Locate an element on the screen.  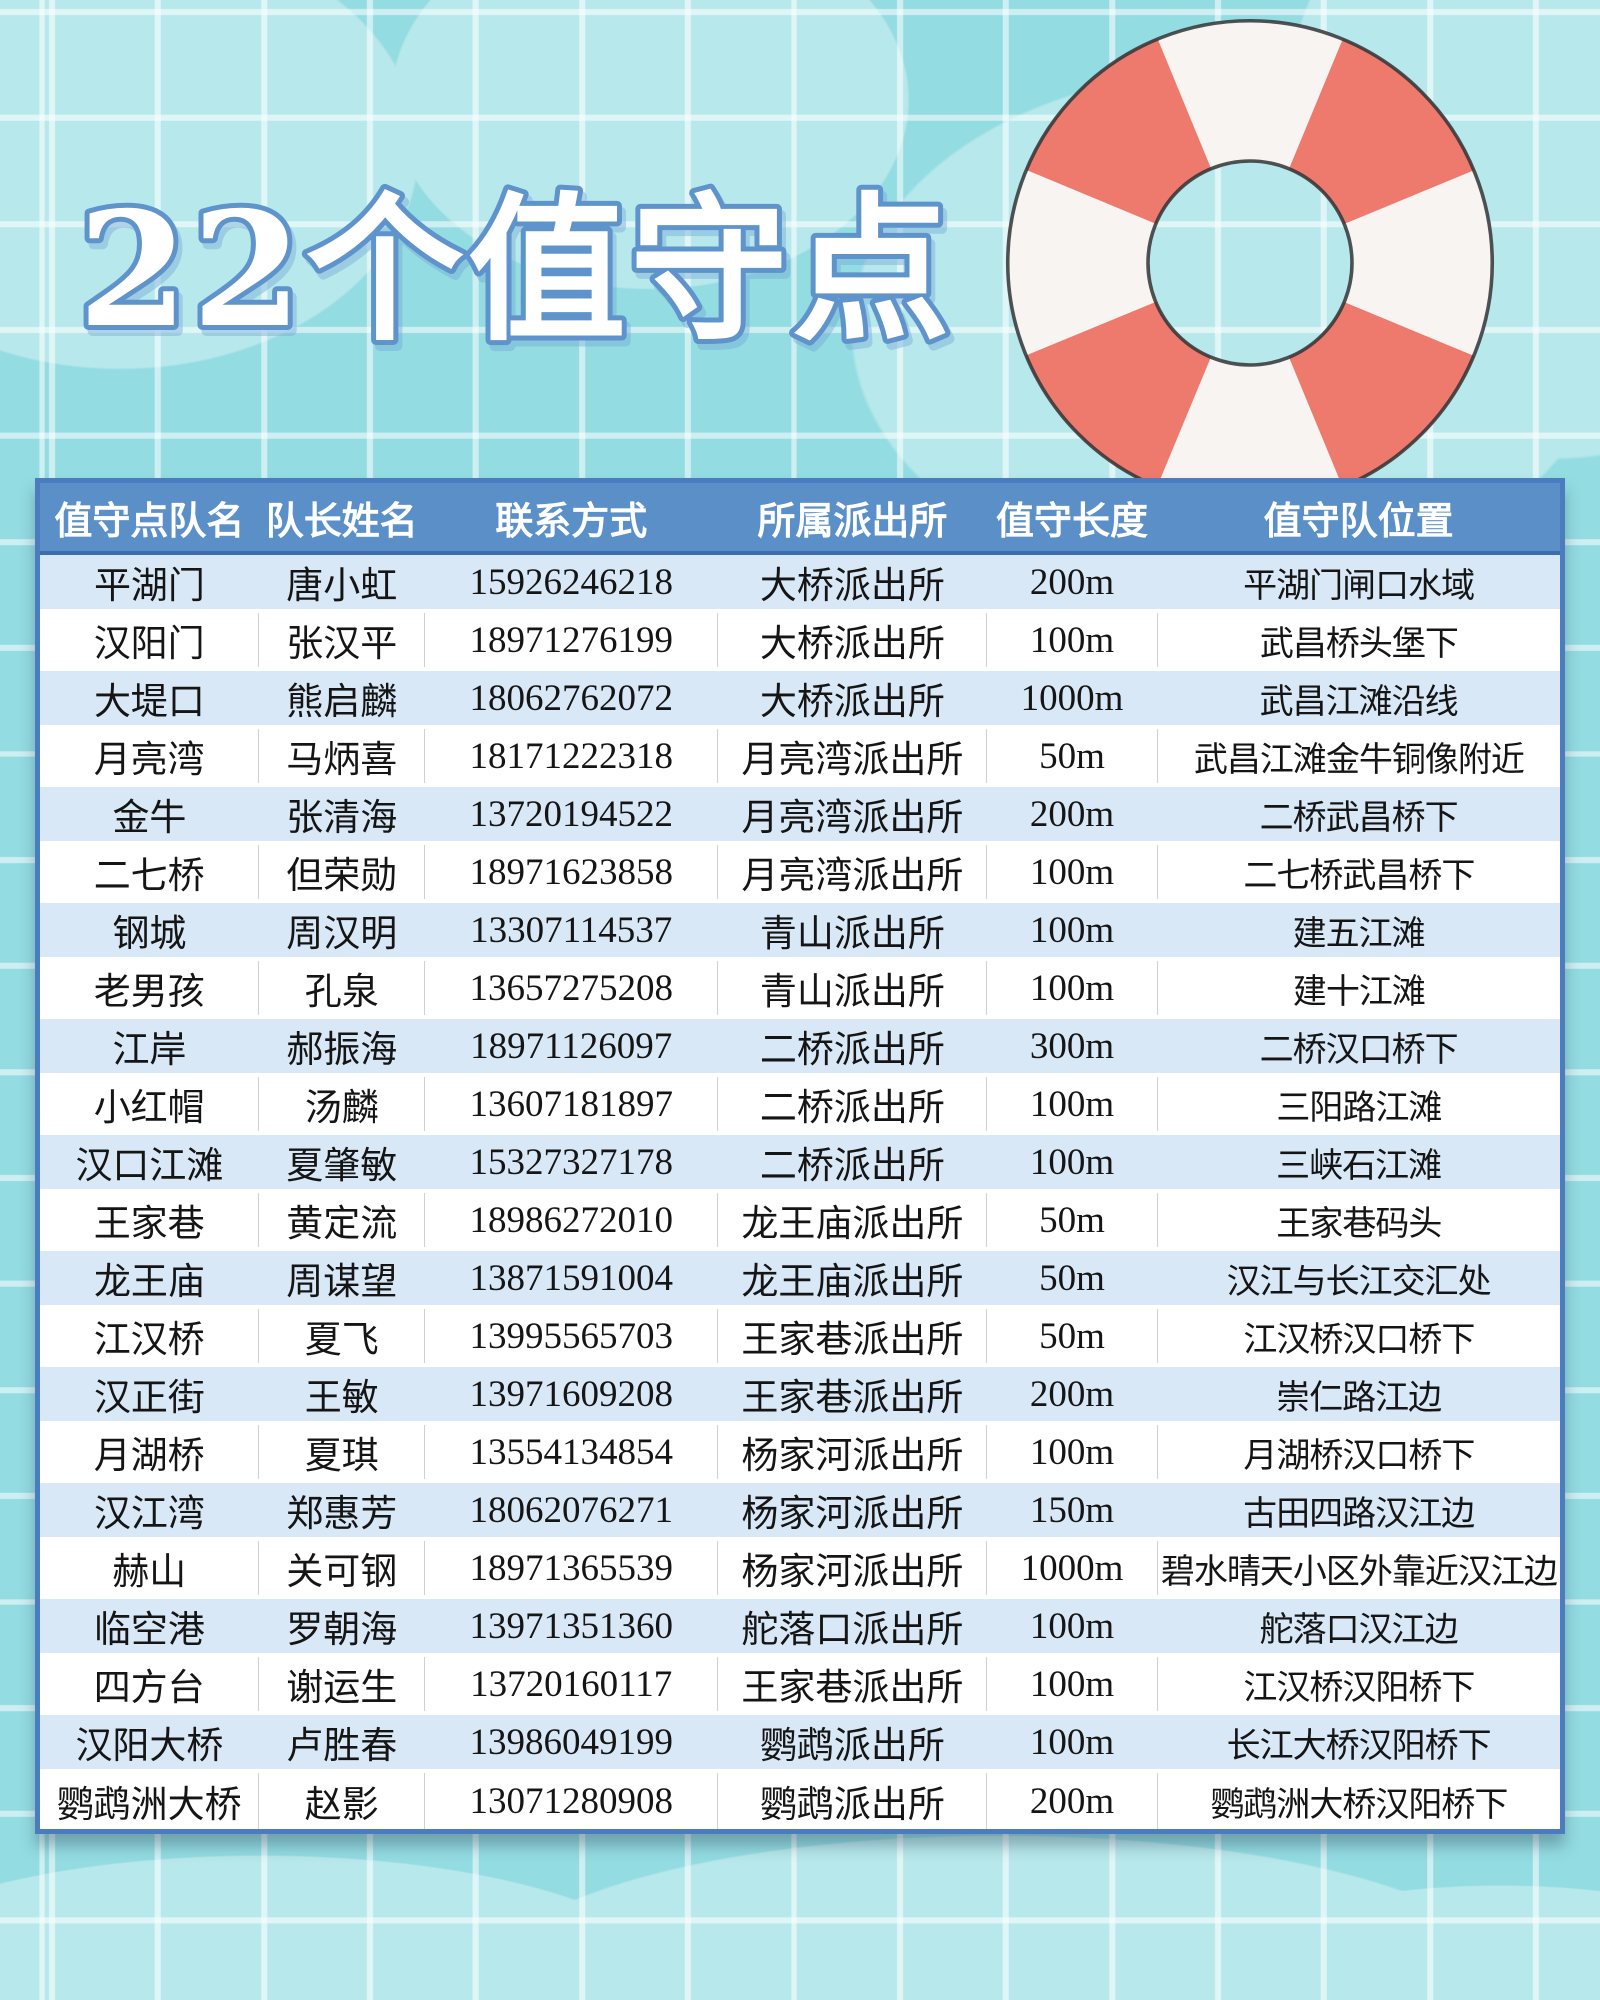
cell-team-name: 平湖门 is located at coordinates (149, 581).